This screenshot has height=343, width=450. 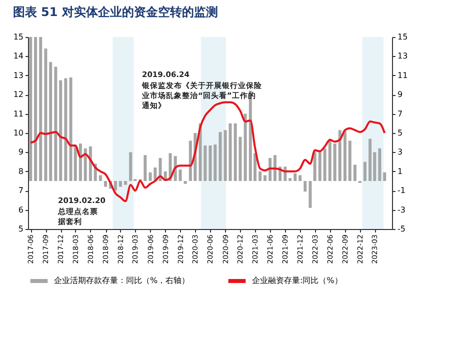 What do you see at coordinates (21, 229) in the screenshot?
I see `y-tick-label: 5` at bounding box center [21, 229].